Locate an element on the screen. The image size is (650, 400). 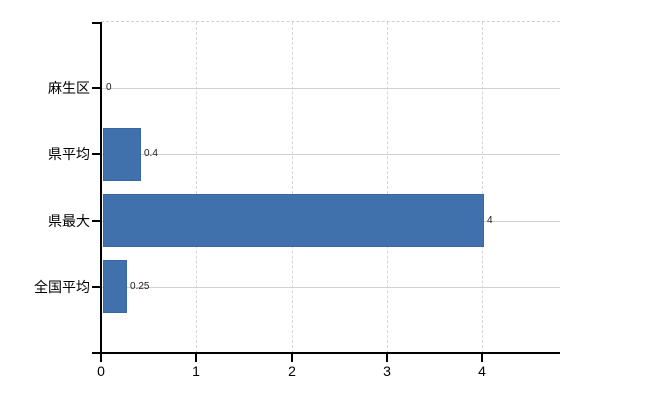
bar-value-label: 4 is located at coordinates (490, 220).